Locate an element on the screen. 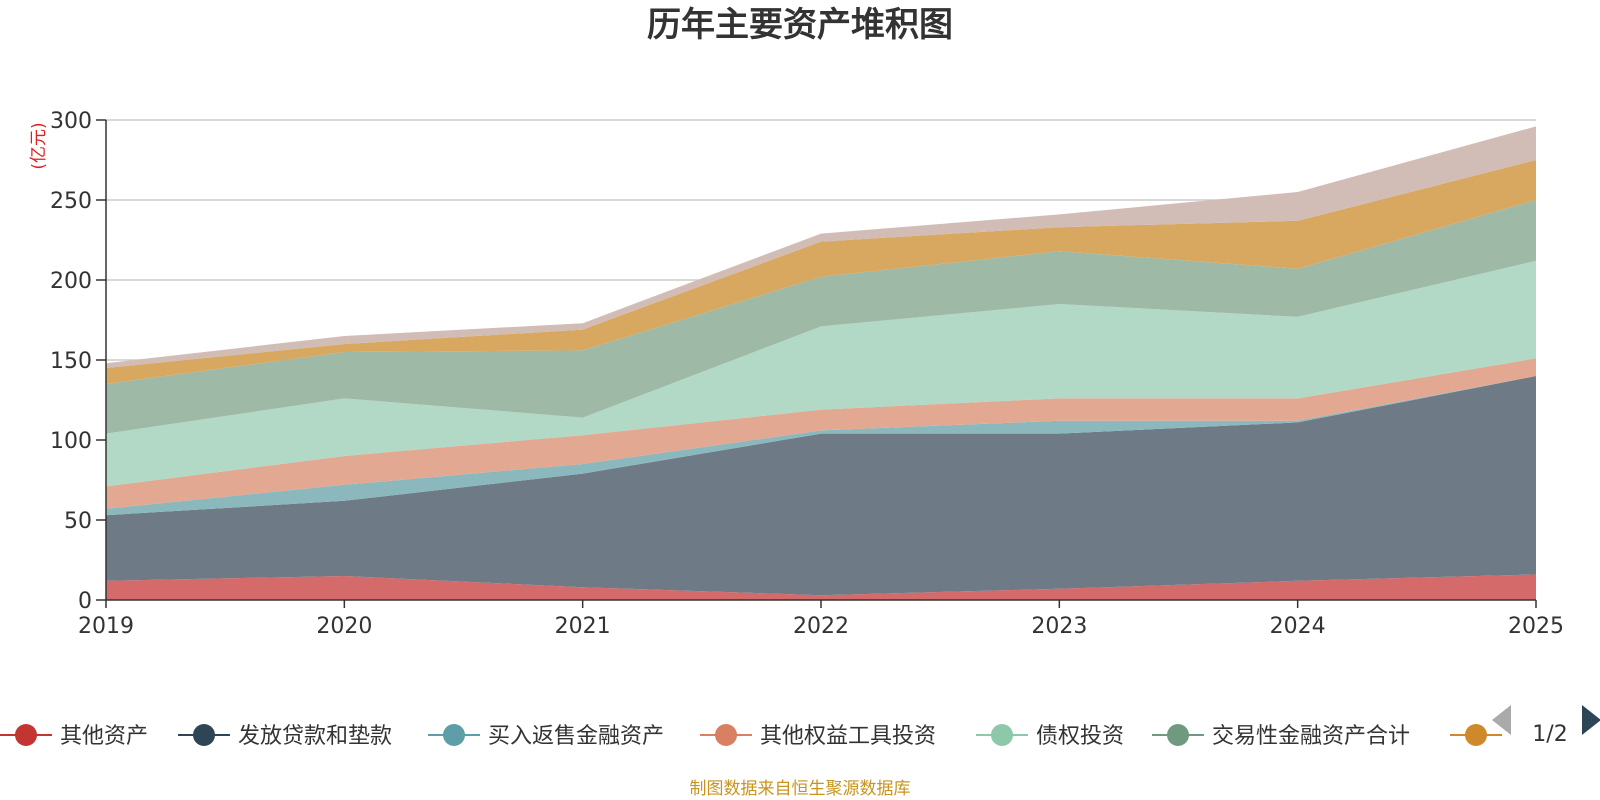 The width and height of the screenshot is (1600, 800). legend-item: 买入返售金融资产 is located at coordinates (546, 736).